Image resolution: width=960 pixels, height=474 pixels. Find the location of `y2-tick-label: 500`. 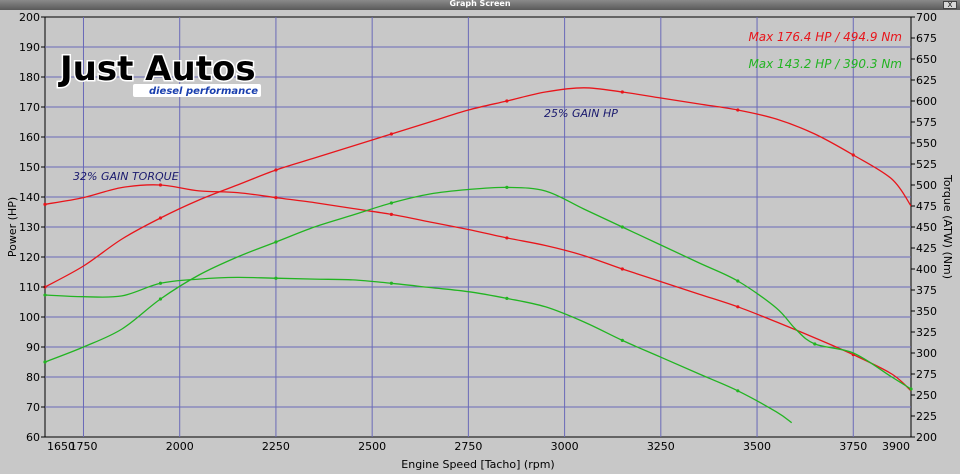

y2-tick-label: 500 is located at coordinates (926, 185).